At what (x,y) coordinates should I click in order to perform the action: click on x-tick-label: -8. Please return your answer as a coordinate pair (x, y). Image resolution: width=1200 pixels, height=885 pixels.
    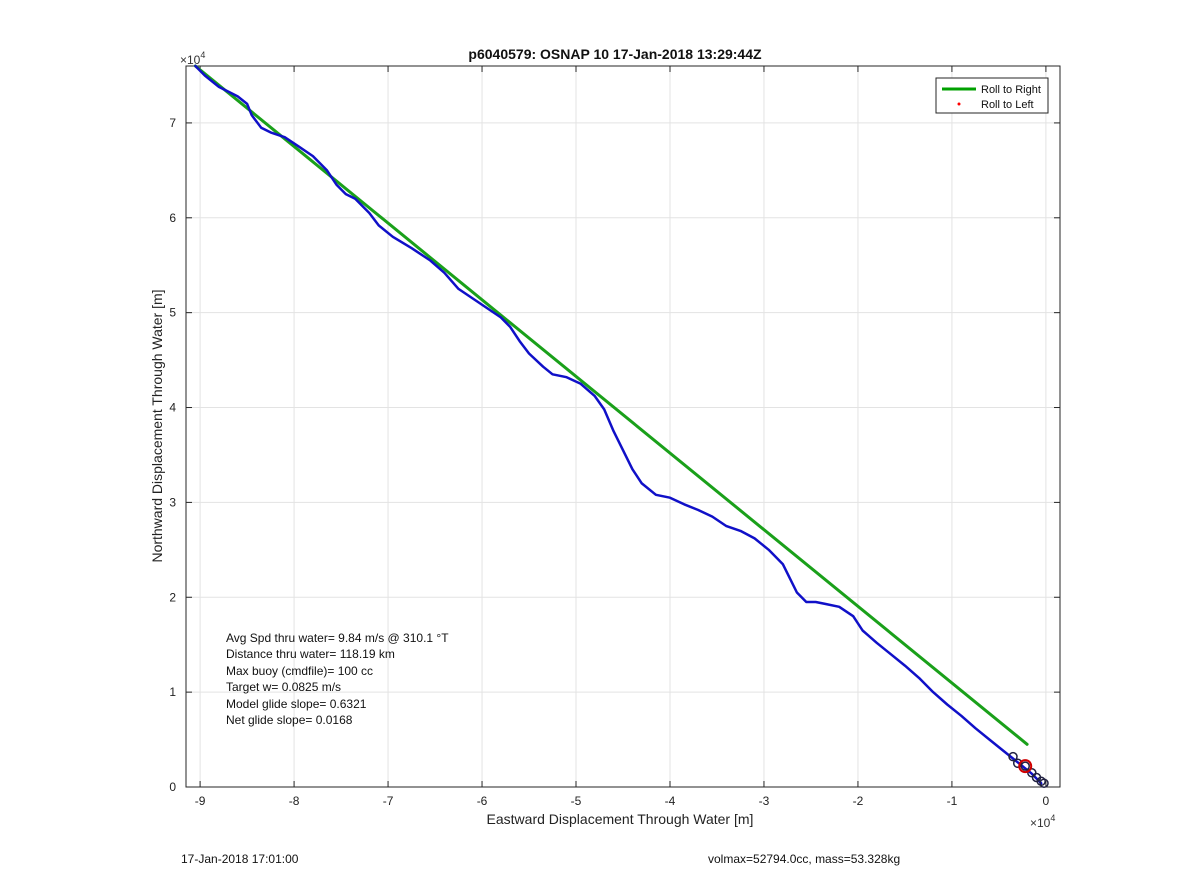
    Looking at the image, I should click on (294, 801).